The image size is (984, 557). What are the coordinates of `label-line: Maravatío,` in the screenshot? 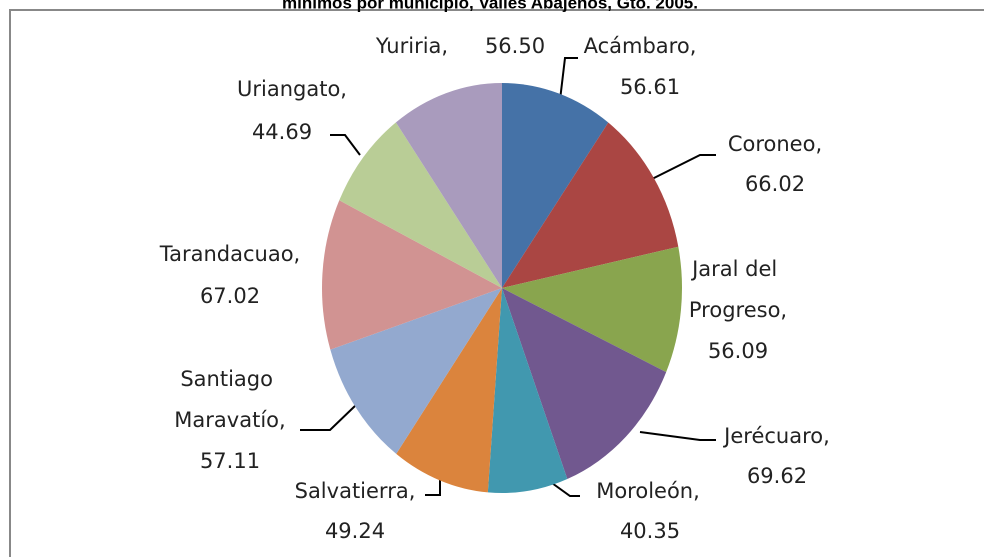 It's located at (229, 420).